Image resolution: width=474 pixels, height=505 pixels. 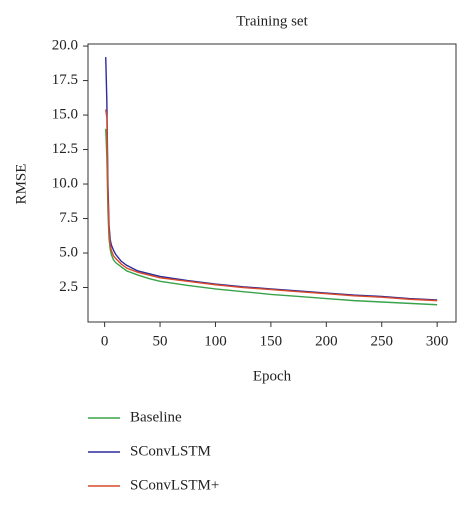 What do you see at coordinates (272, 21) in the screenshot?
I see `chart-title: Training set` at bounding box center [272, 21].